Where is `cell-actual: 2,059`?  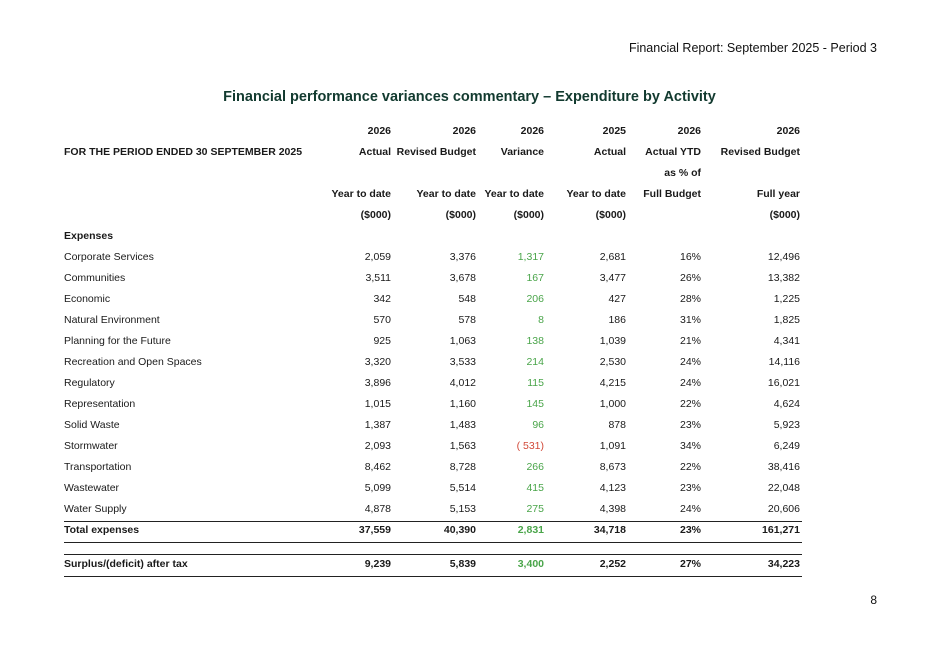 cell-actual: 2,059 is located at coordinates (377, 257).